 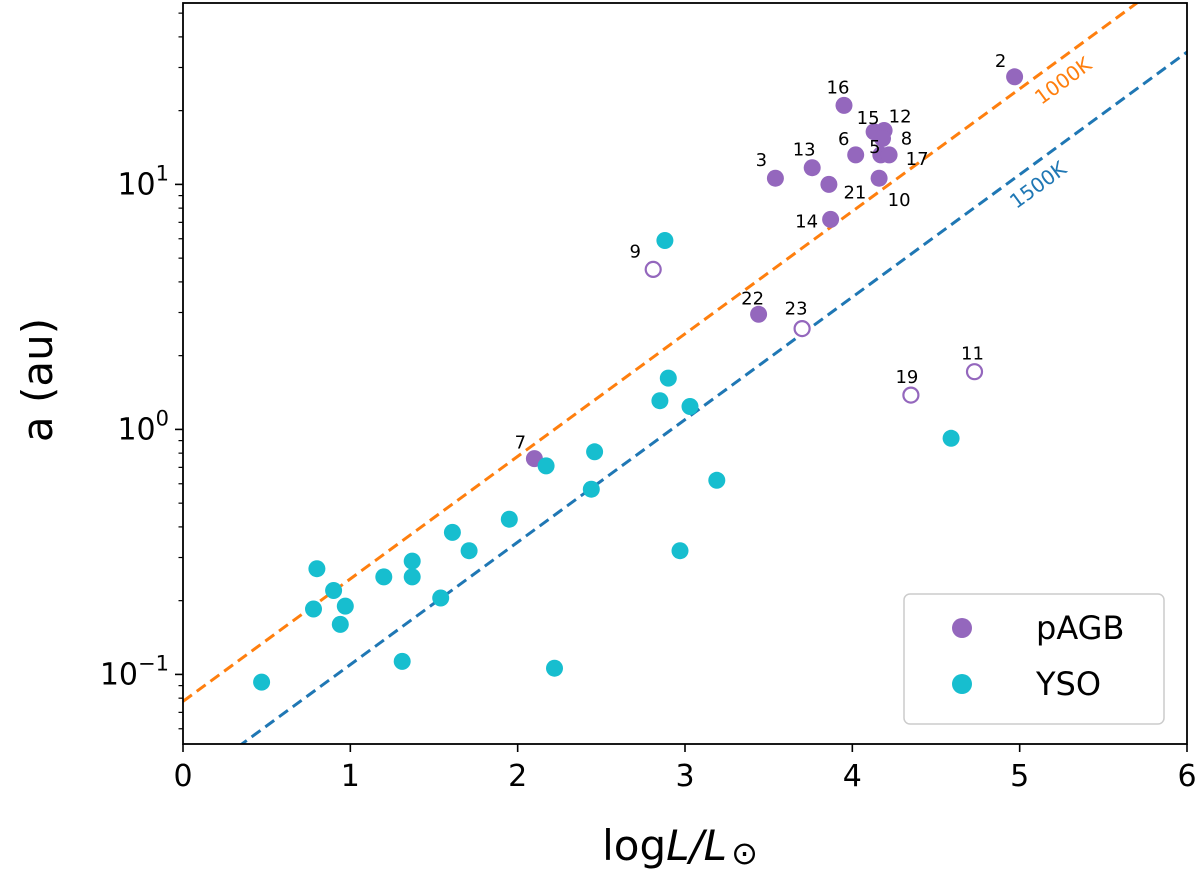 What do you see at coordinates (962, 684) in the screenshot?
I see `legend-marker-yso` at bounding box center [962, 684].